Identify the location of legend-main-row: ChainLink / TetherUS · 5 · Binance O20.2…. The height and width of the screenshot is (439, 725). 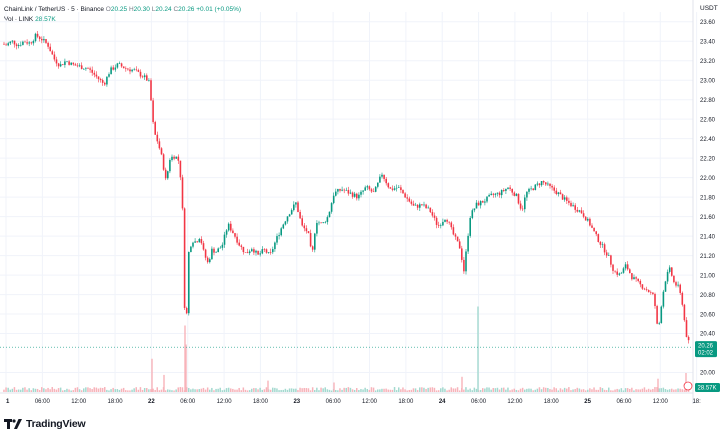
(122, 10).